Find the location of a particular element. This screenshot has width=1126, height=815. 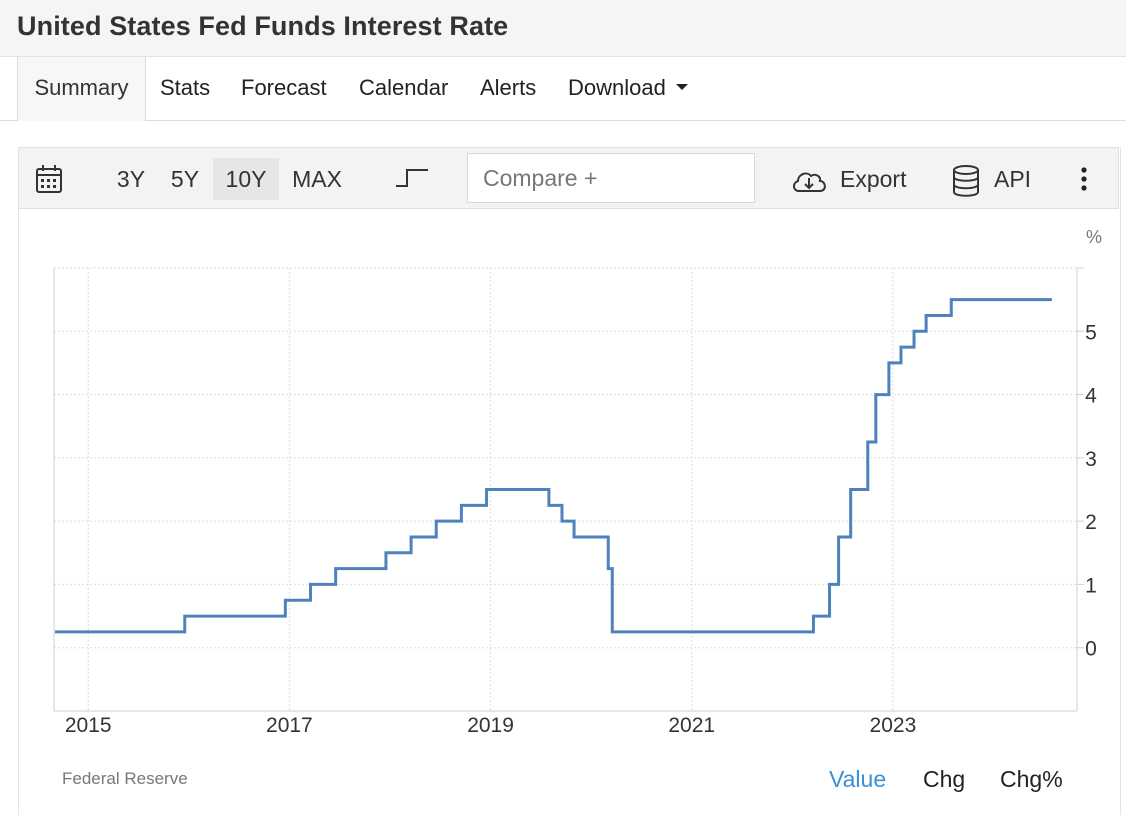

api-label: API is located at coordinates (1013, 179).